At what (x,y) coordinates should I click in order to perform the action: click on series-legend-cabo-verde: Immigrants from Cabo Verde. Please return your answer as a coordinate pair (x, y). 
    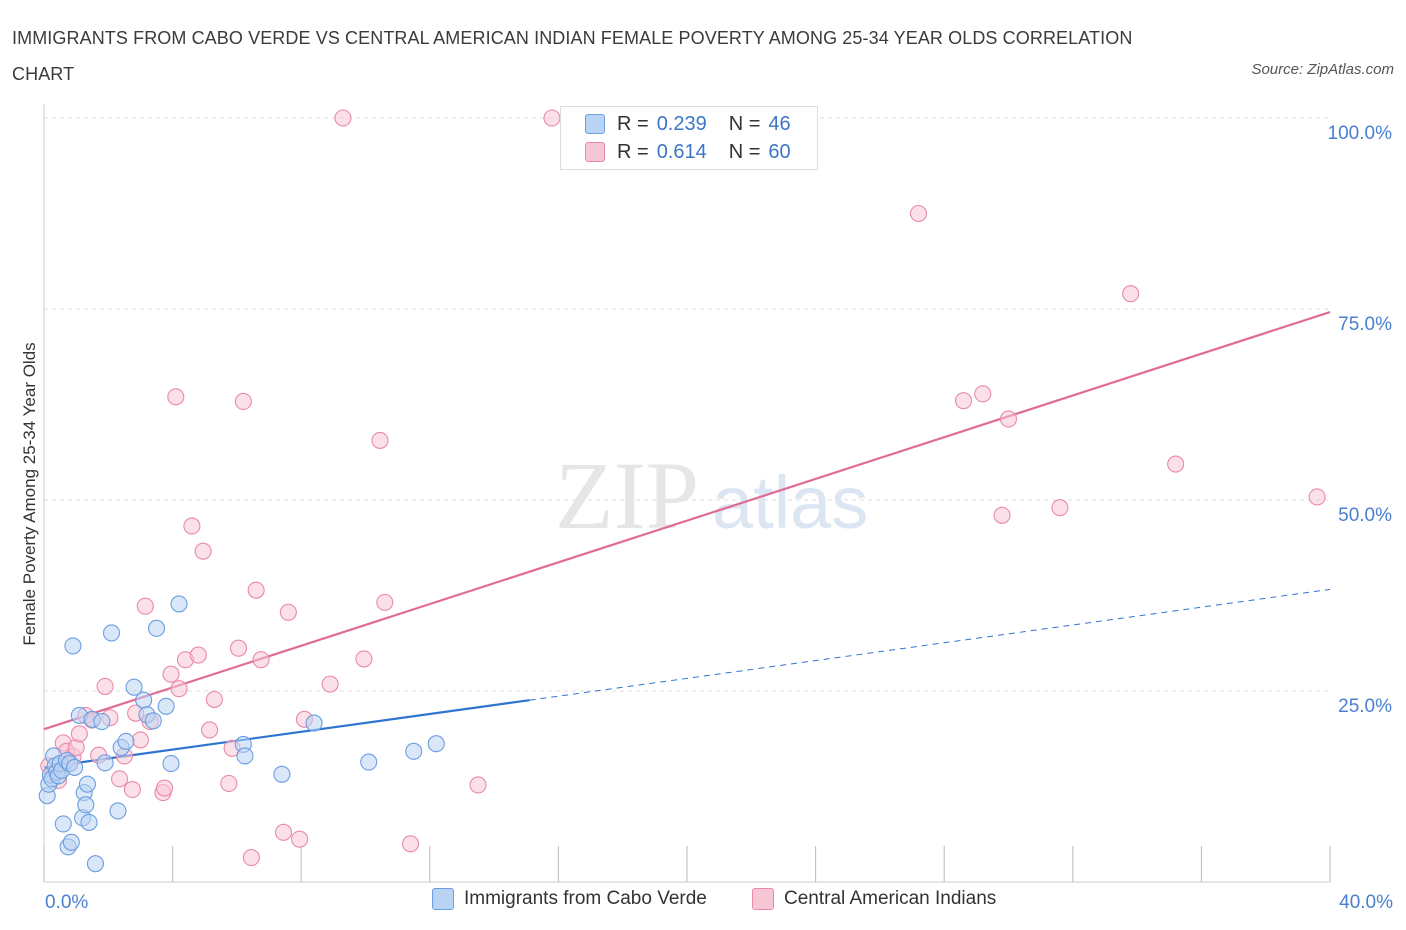
    Looking at the image, I should click on (569, 899).